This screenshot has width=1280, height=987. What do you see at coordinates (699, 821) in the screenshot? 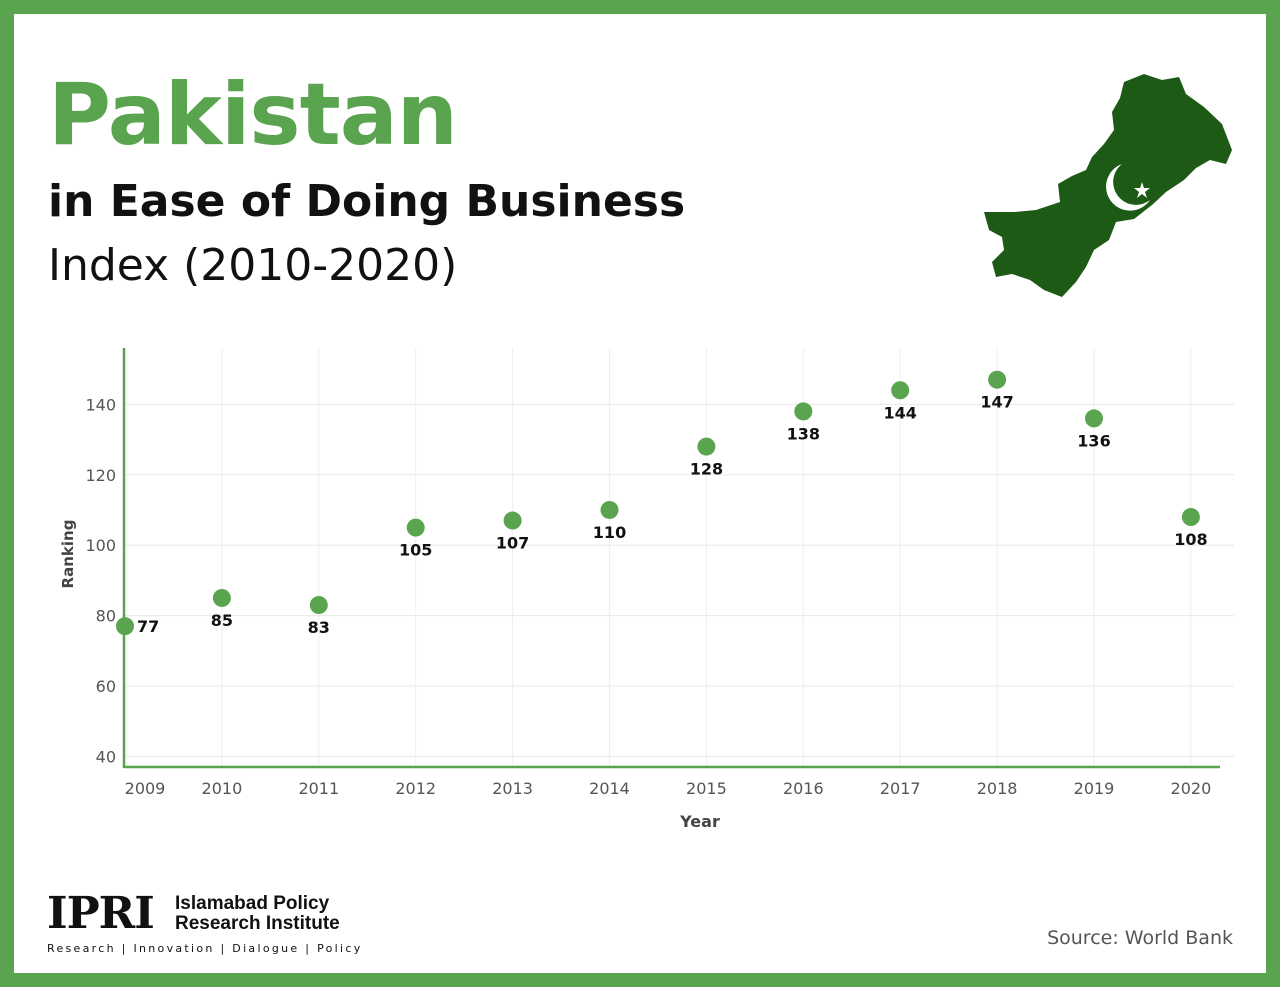
I see `x-axis-title: Year` at bounding box center [699, 821].